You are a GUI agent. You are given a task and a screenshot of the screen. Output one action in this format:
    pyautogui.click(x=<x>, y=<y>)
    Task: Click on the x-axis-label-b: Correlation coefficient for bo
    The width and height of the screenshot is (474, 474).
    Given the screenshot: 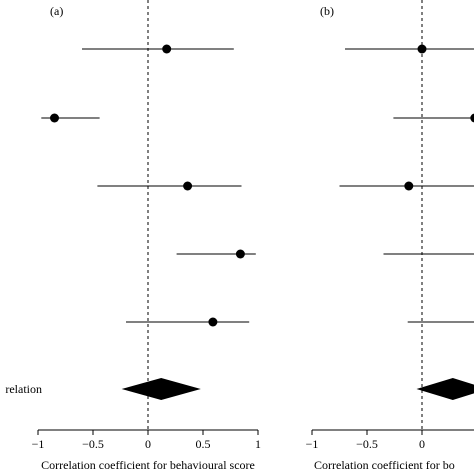 What is the action you would take?
    pyautogui.click(x=384, y=465)
    